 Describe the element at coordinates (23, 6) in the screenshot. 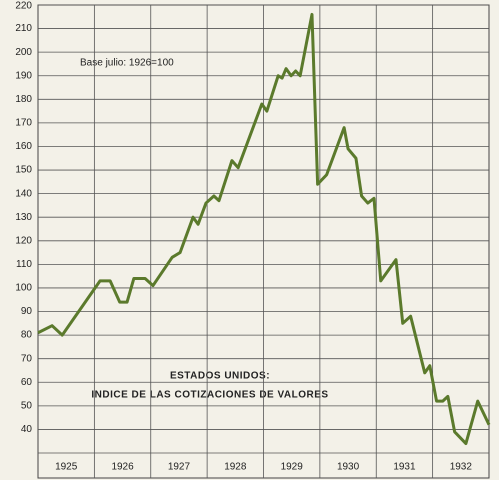

I see `y-tick-label: 220` at that location.